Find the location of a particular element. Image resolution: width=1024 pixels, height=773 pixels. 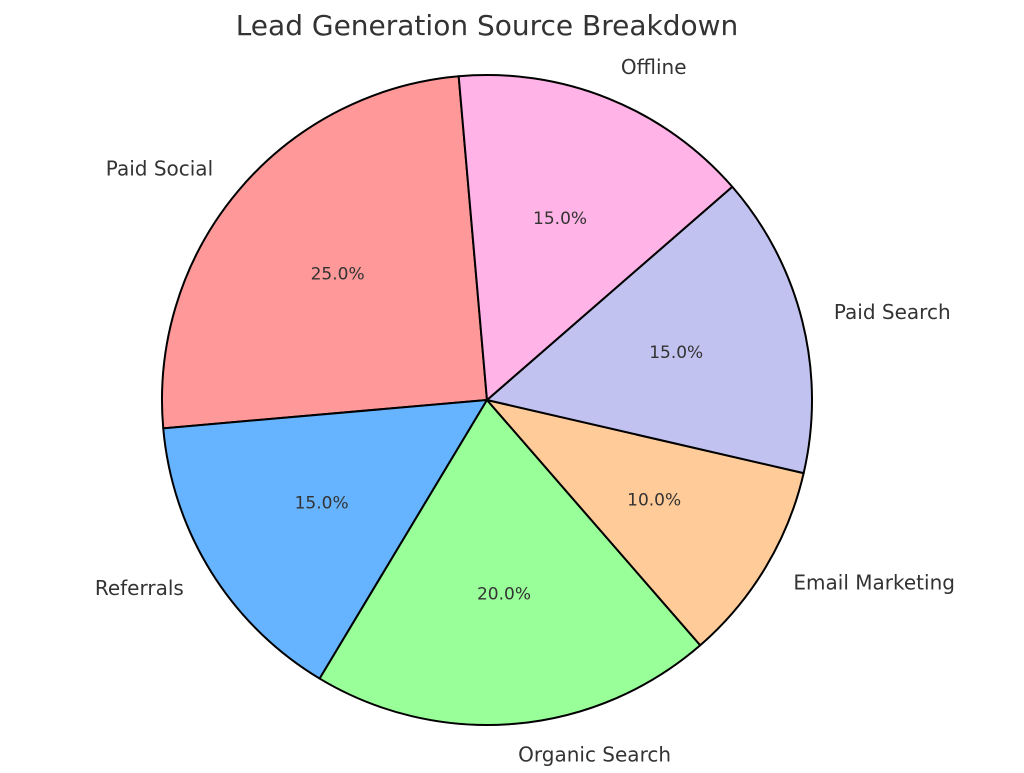

slice-label-referrals: Referrals is located at coordinates (139, 588).